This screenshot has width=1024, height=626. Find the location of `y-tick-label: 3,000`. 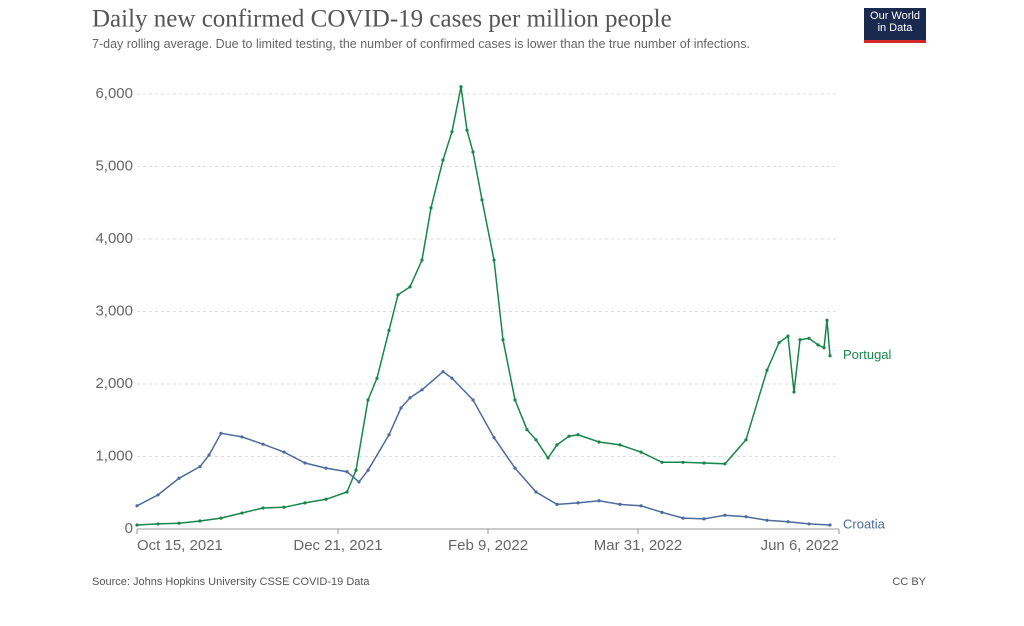

y-tick-label: 3,000 is located at coordinates (114, 310).